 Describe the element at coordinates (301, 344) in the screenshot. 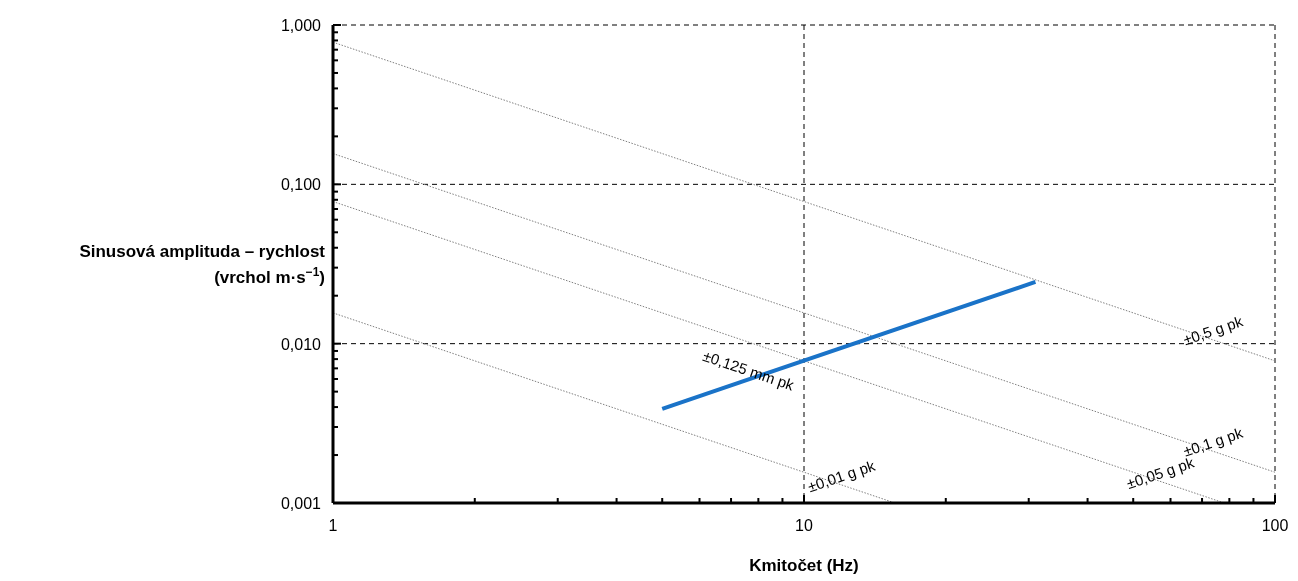

I see `y-tick-label: 0,010` at that location.